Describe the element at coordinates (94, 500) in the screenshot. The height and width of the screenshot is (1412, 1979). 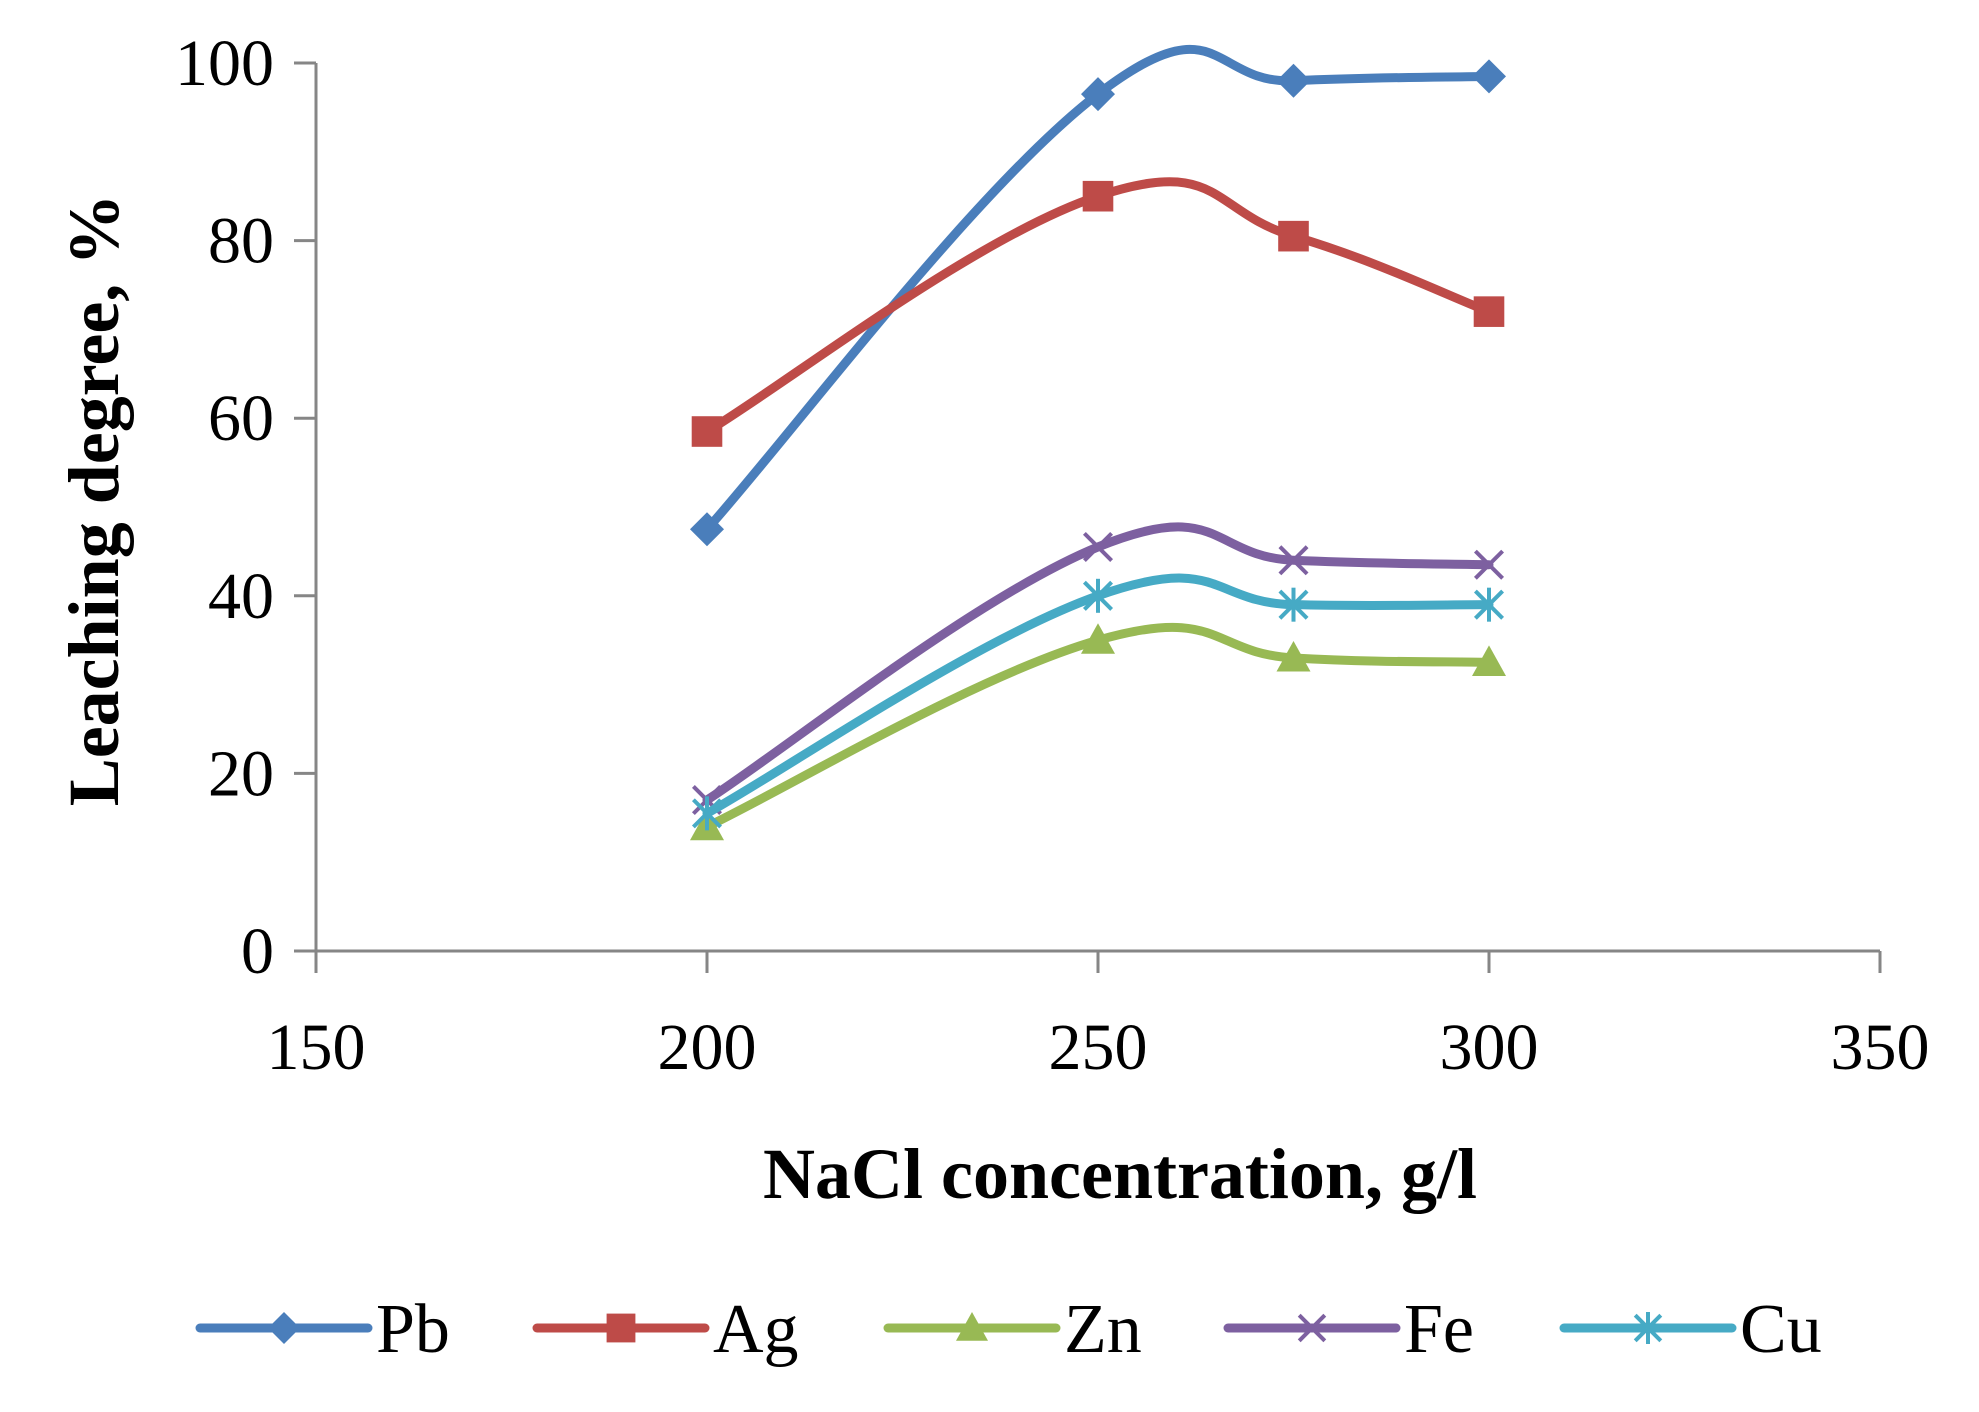
I see `y-axis-title: Leaching degree, %` at that location.